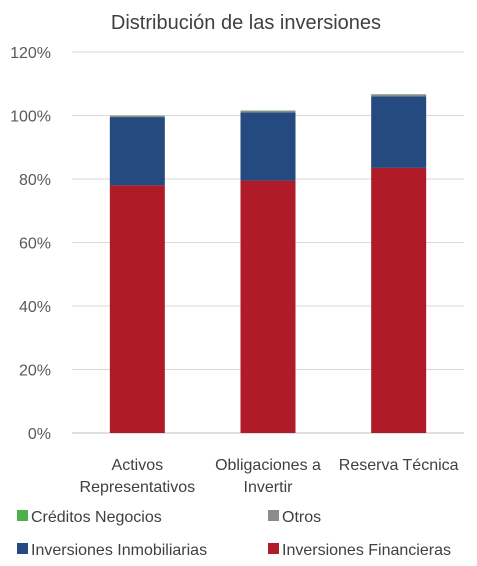 The image size is (477, 566). I want to click on legend-label: Créditos Negocios, so click(96, 517).